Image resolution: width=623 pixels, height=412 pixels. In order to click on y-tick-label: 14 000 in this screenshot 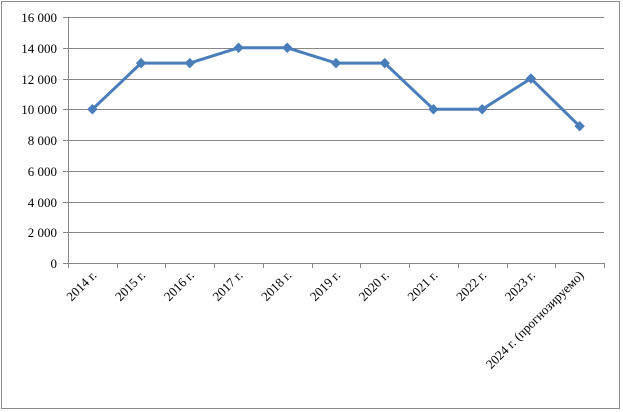, I will do `click(39, 48)`.